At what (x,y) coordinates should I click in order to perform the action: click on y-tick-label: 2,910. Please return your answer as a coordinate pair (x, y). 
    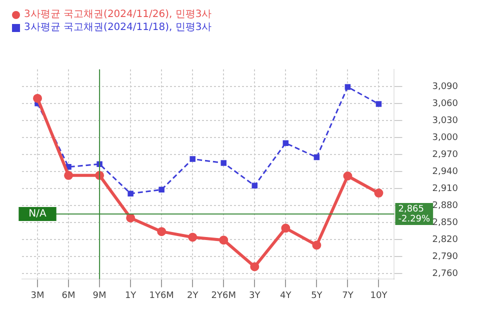
    Looking at the image, I should click on (445, 189).